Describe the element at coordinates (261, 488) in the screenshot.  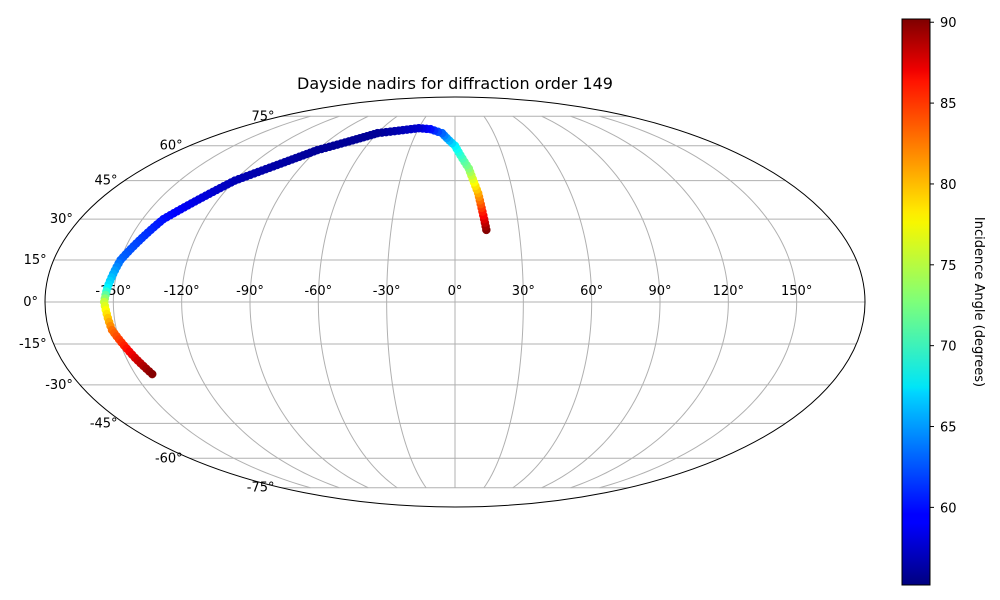
I see `lat-tick-label: -75°` at that location.